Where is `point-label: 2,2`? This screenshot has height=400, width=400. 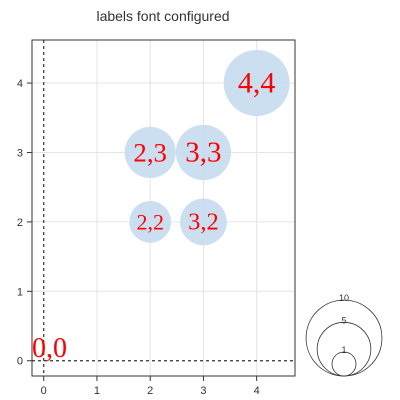
point-label: 2,2 is located at coordinates (150, 221).